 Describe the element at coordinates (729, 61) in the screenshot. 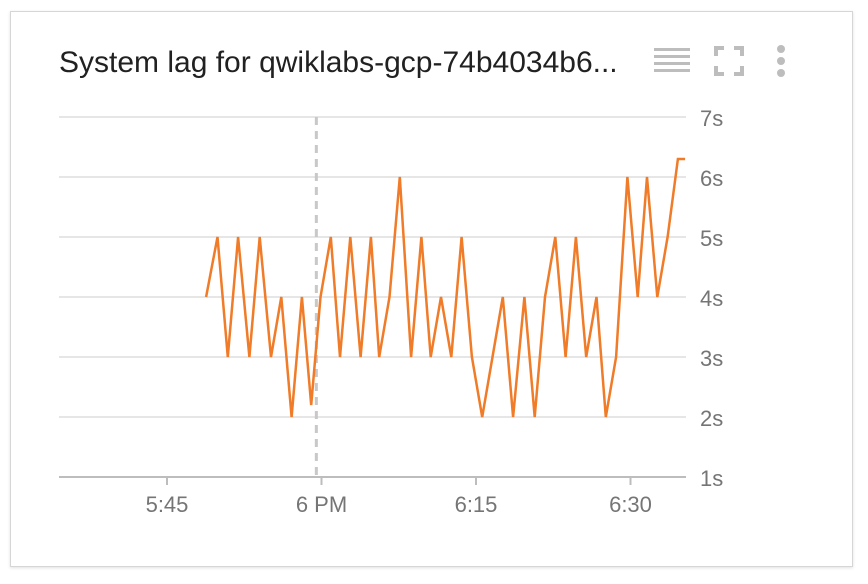

I see `fullscreen-icon` at that location.